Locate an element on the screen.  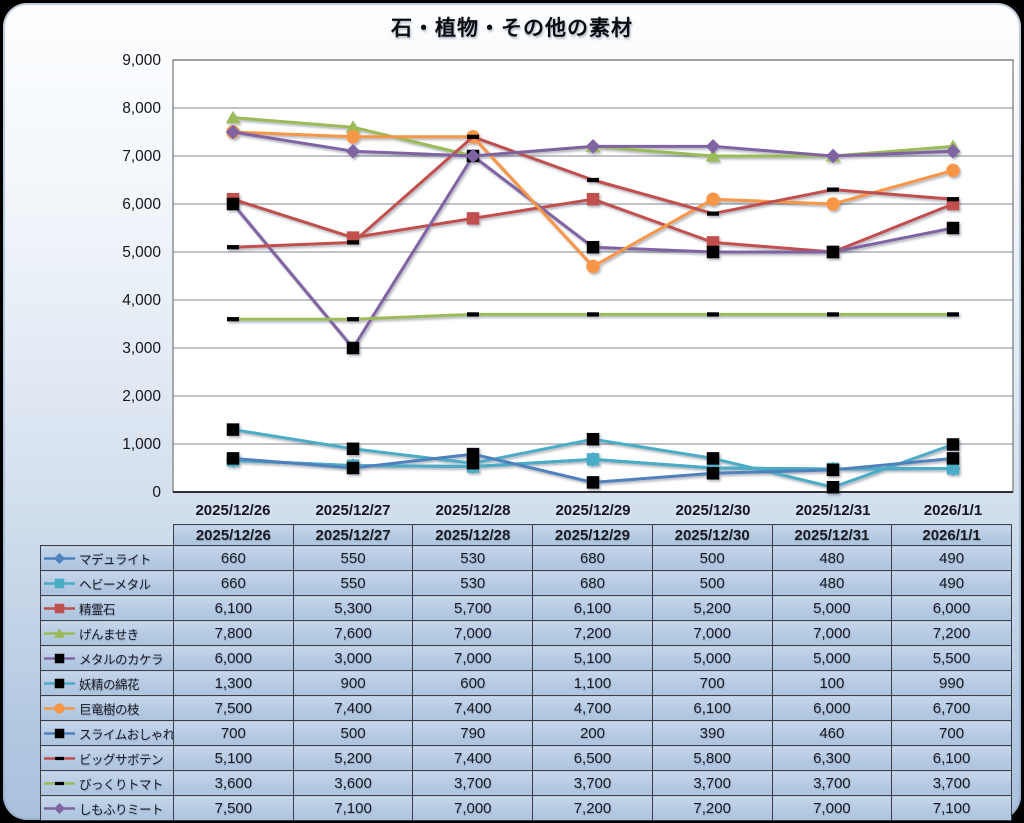
table-row: スライムおしゃれ花700500790200390460700 is located at coordinates (526, 733).